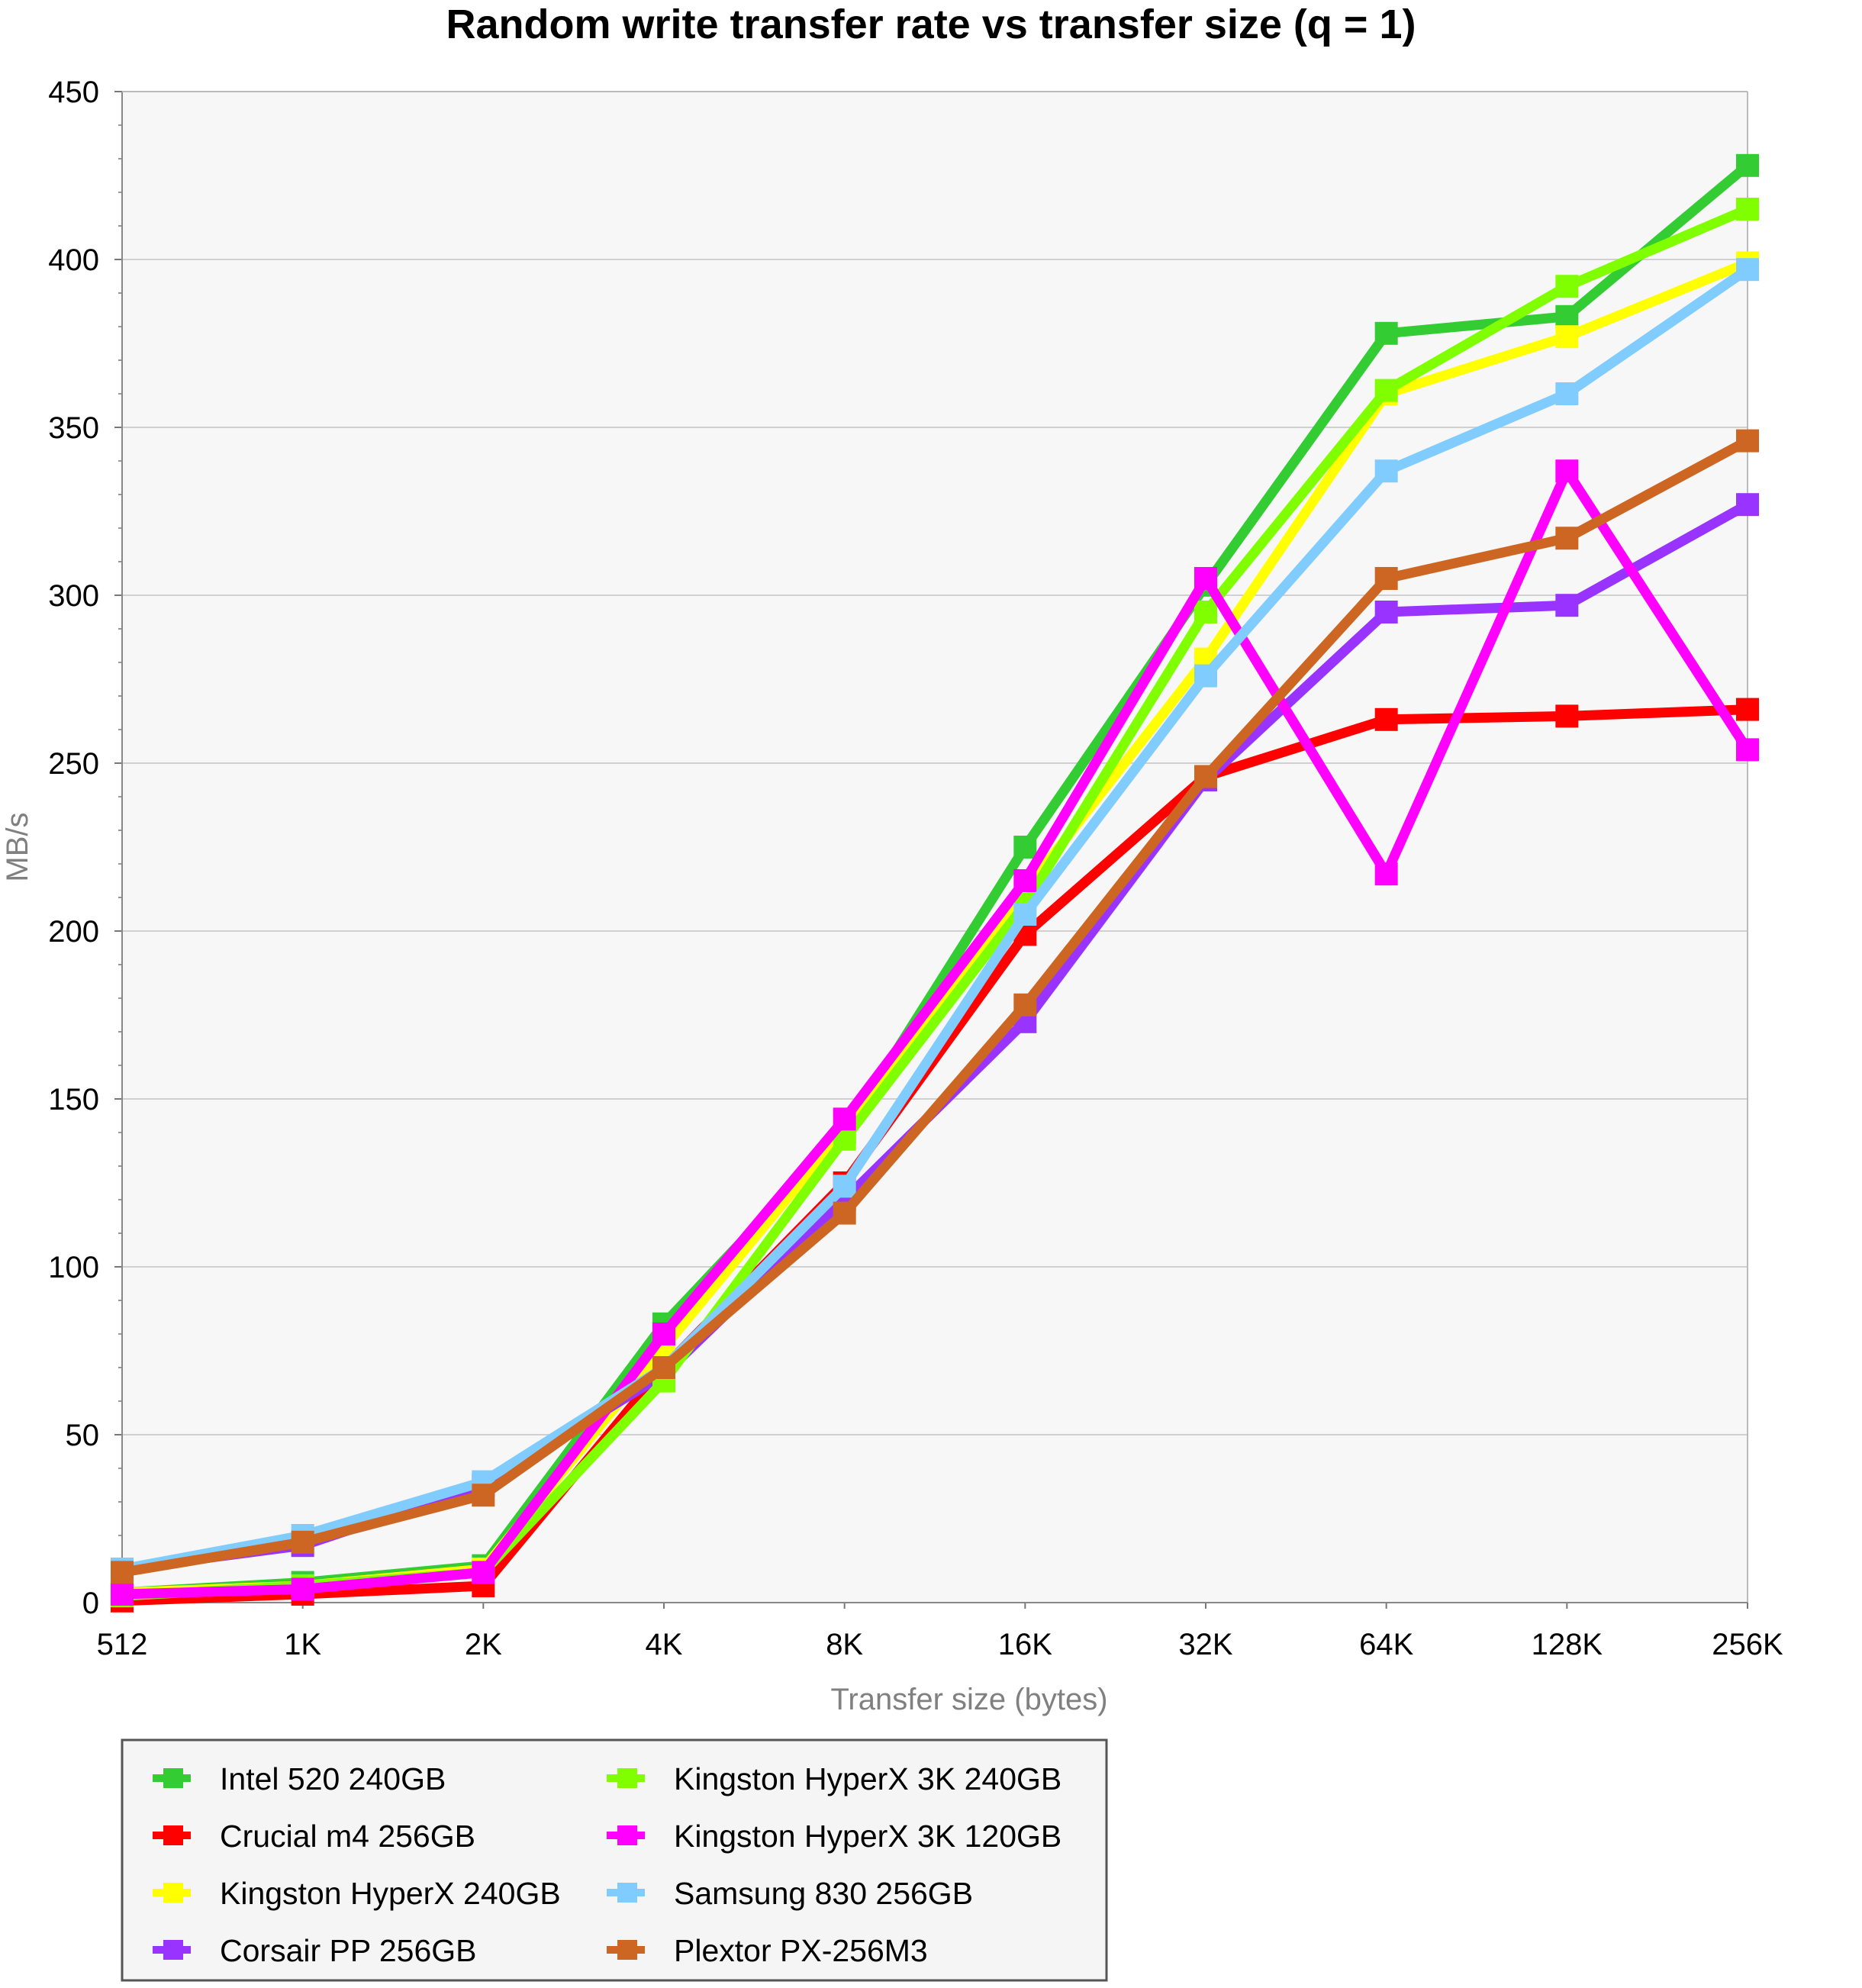 This screenshot has height=1988, width=1862. I want to click on x-tick-label: 16K, so click(1025, 1644).